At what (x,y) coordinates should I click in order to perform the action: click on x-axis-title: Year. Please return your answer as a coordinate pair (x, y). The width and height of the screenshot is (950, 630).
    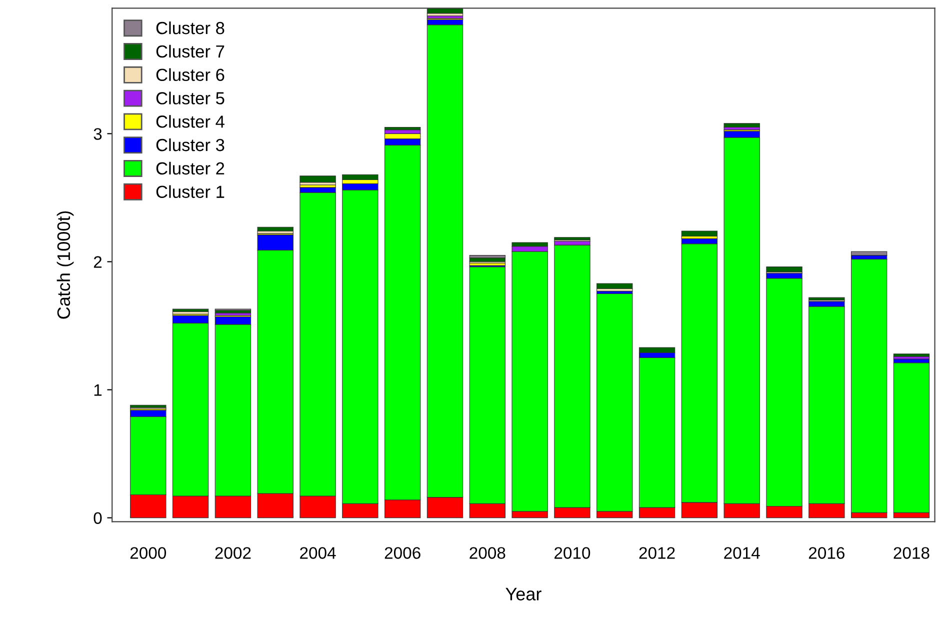
    Looking at the image, I should click on (524, 594).